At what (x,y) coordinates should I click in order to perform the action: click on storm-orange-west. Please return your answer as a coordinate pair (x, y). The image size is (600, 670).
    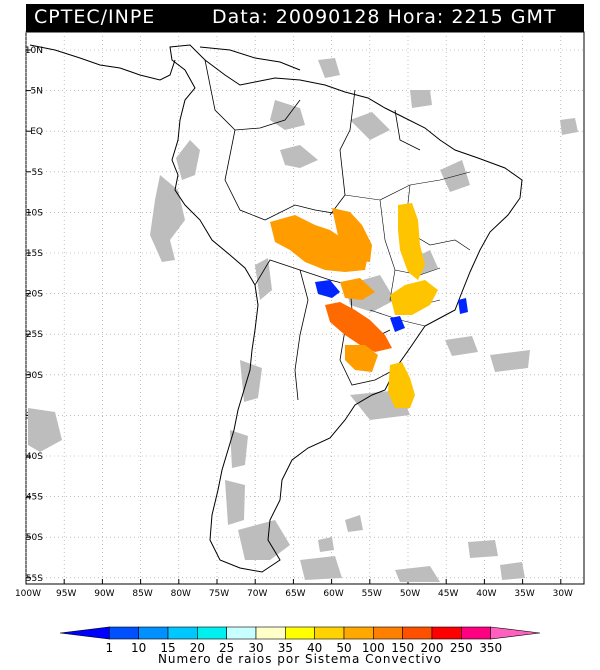
    Looking at the image, I should click on (319, 243).